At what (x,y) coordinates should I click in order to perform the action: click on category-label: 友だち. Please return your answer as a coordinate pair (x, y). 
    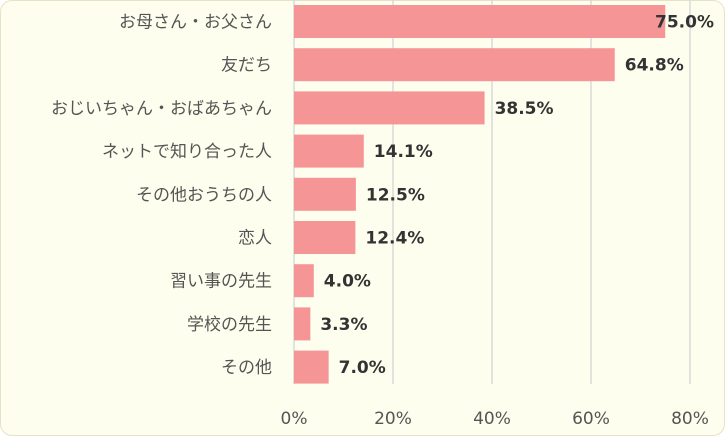
    Looking at the image, I should click on (246, 66).